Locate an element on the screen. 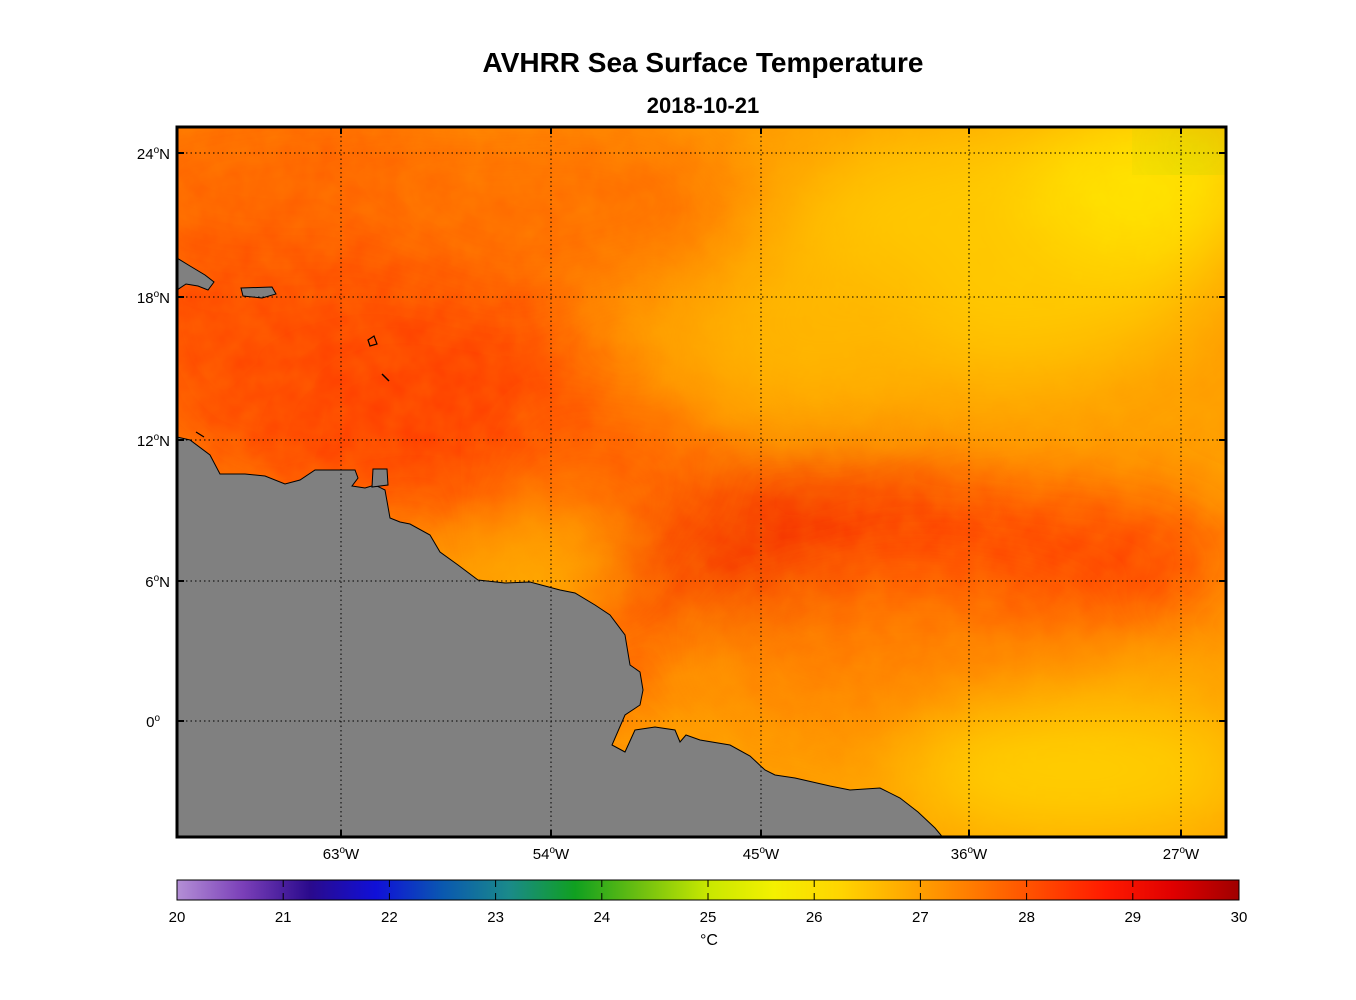 Image resolution: width=1356 pixels, height=1000 pixels. colorbar-tick-label: 25 is located at coordinates (708, 917).